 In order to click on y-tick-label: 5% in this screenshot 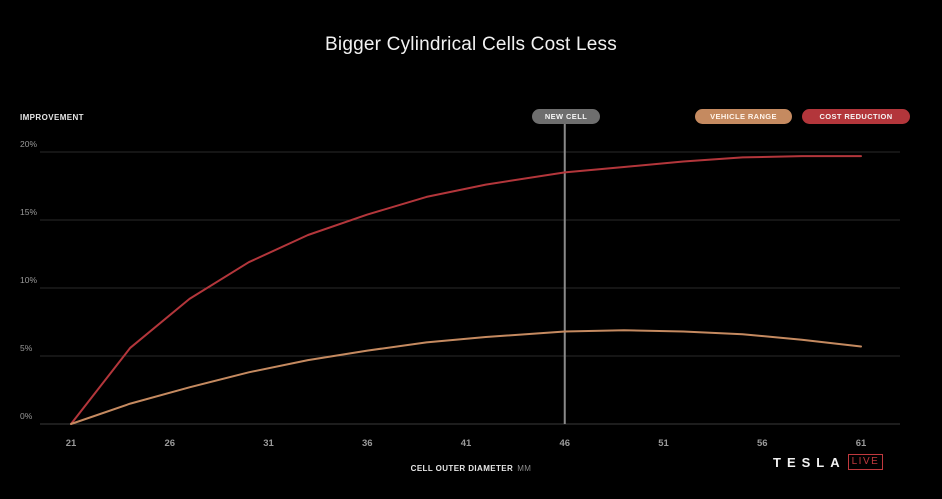, I will do `click(26, 348)`.